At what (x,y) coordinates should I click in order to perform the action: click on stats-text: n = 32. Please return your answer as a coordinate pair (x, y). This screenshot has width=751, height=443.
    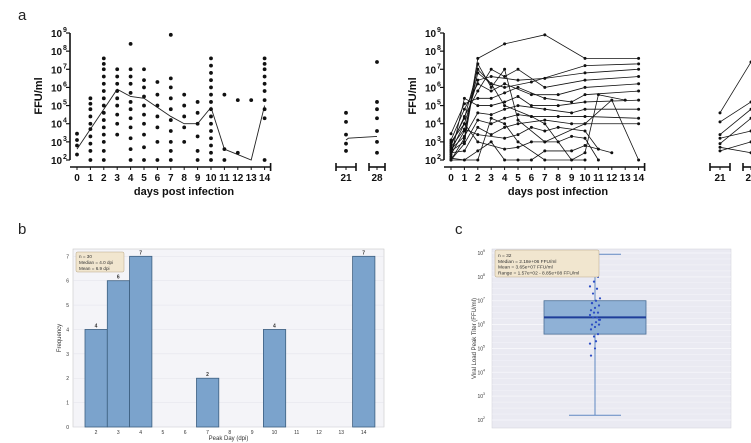
    Looking at the image, I should click on (505, 256).